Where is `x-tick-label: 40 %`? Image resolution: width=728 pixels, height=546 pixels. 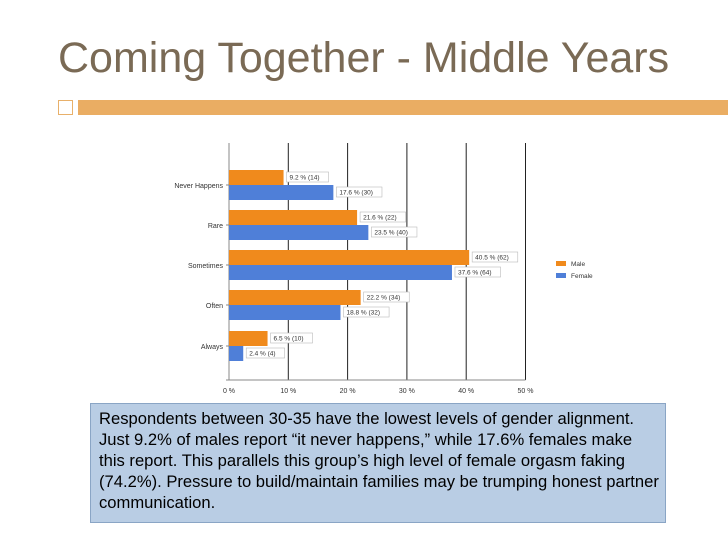 x-tick-label: 40 % is located at coordinates (466, 391).